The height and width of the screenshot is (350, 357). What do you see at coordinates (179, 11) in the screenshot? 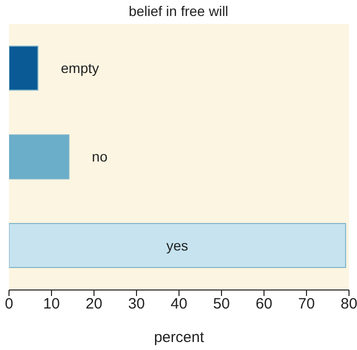
I see `chart-title: belief in free will` at bounding box center [179, 11].